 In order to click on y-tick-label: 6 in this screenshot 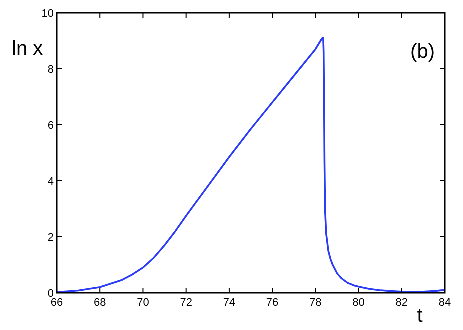, I will do `click(51, 126)`.